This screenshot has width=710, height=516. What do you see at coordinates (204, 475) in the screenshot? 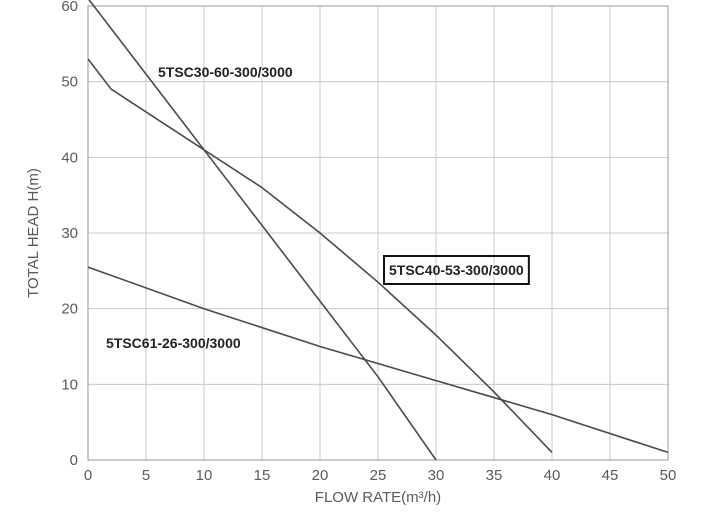
I see `x-tick-label: 10` at bounding box center [204, 475].